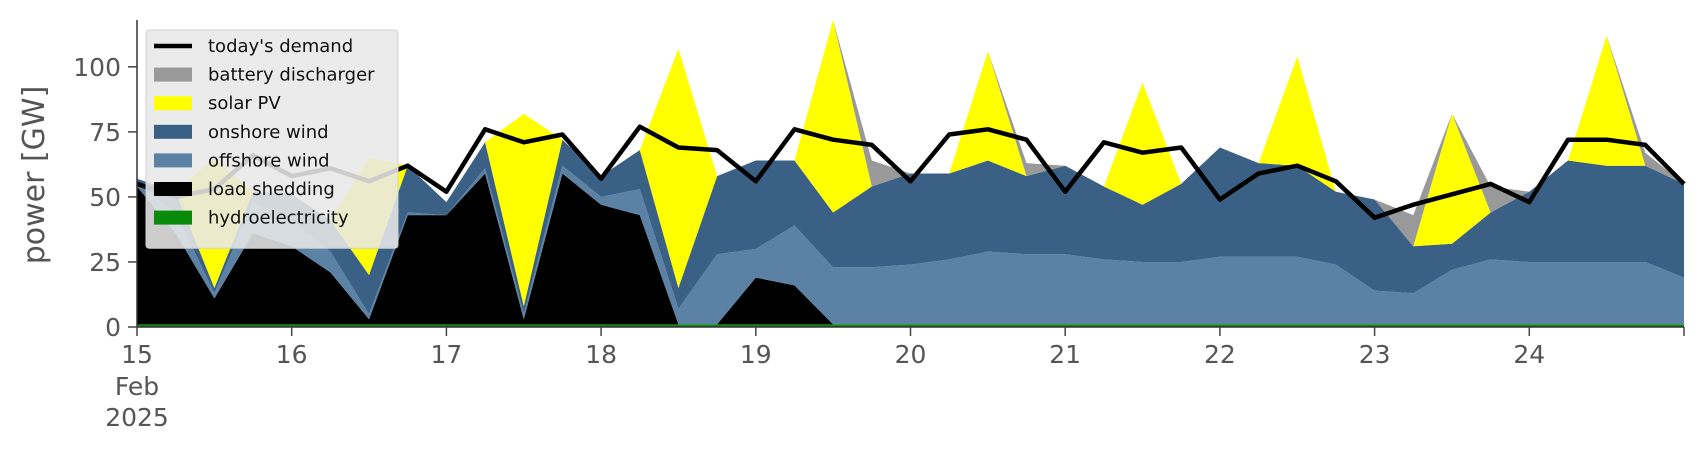 The width and height of the screenshot is (1706, 460). What do you see at coordinates (1065, 354) in the screenshot?
I see `x-tick-label: 21` at bounding box center [1065, 354].